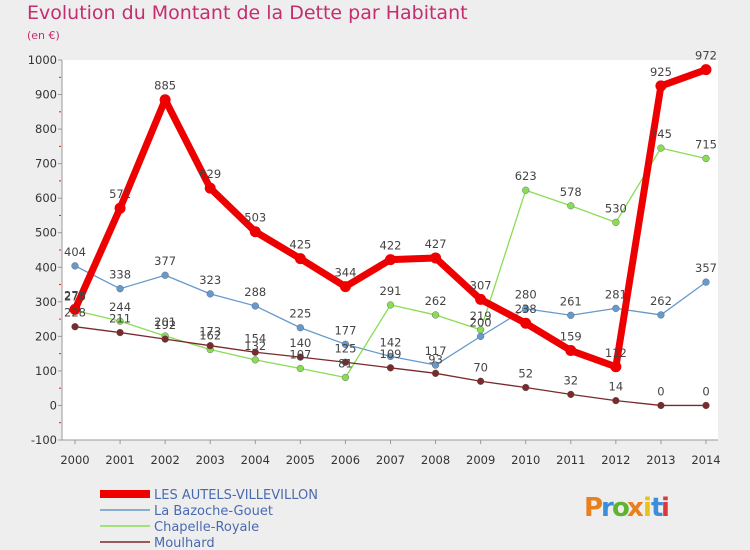 Image resolution: width=750 pixels, height=550 pixels. What do you see at coordinates (436, 244) in the screenshot?
I see `data-label: 427` at bounding box center [436, 244].